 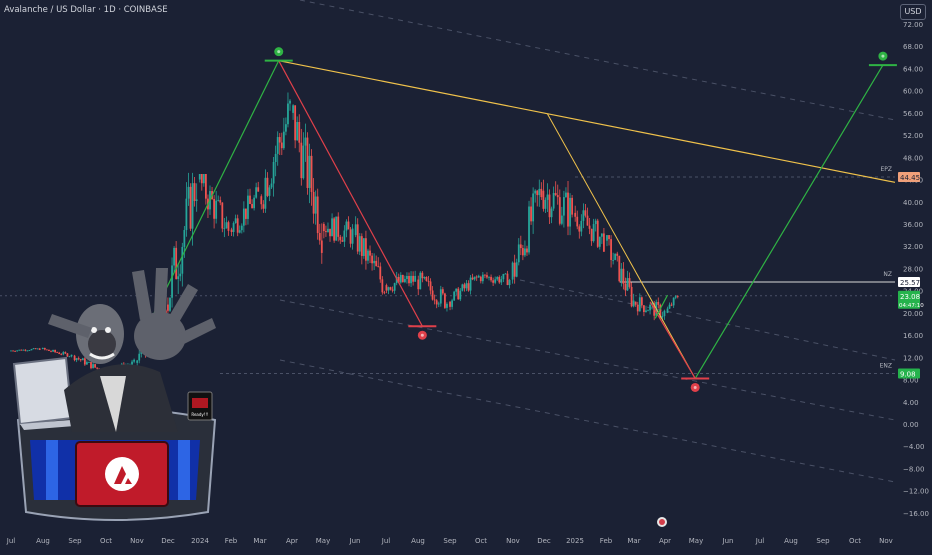 I want to click on price-label-countdown: 04:47:10, so click(x=911, y=306).